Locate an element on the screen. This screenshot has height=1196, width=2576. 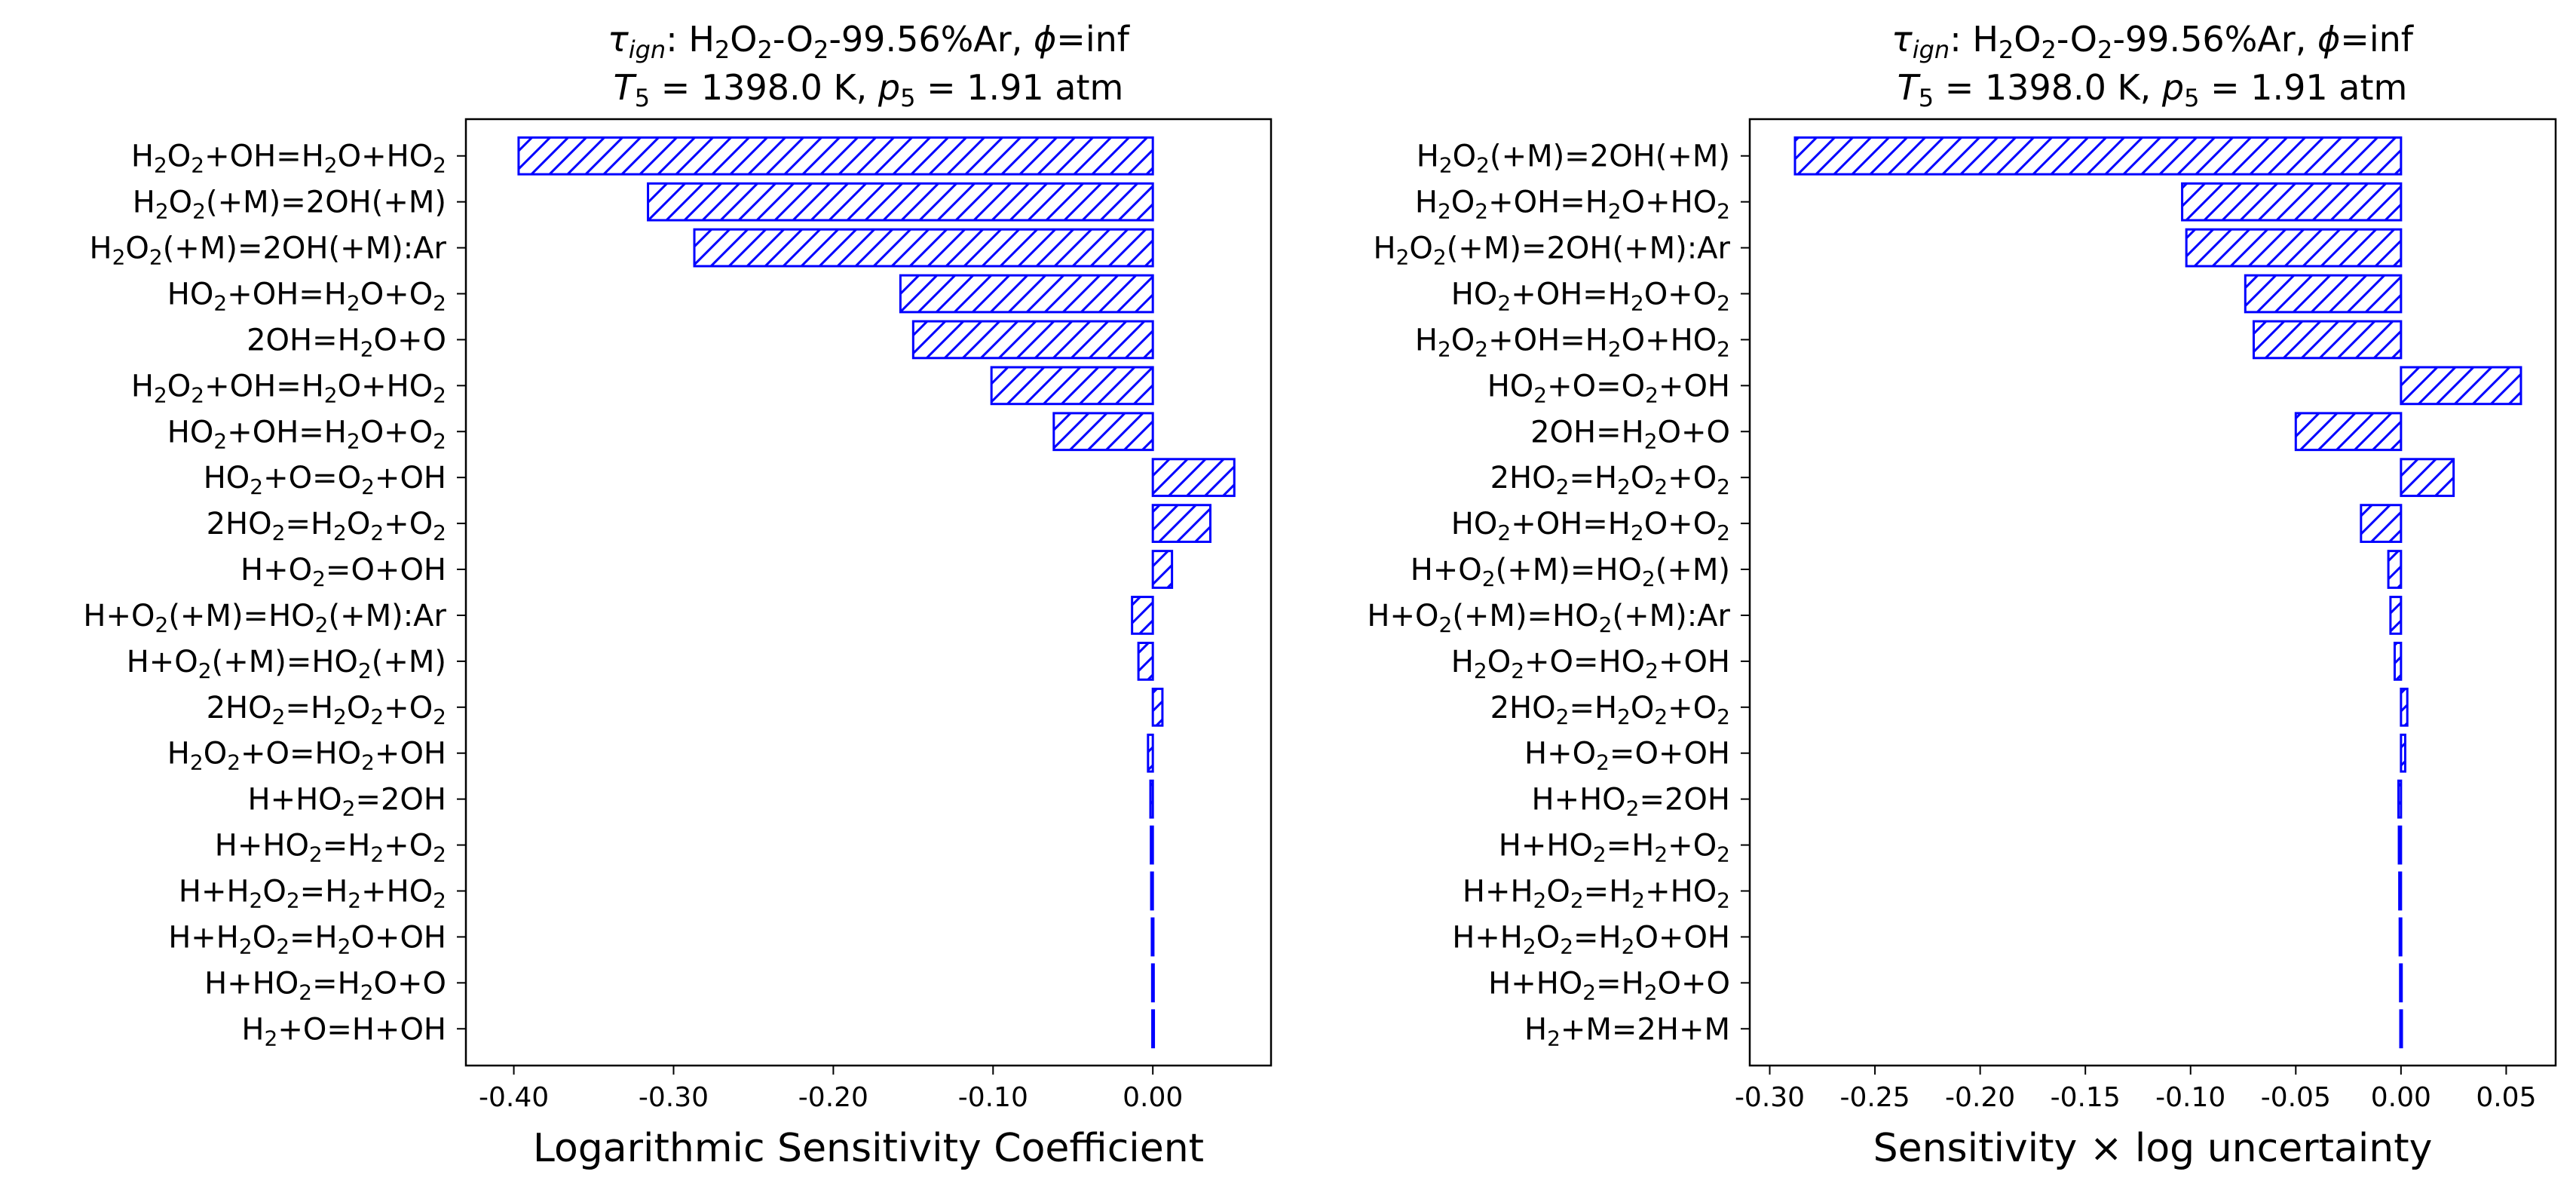
x-ticks: -0.40 -0.30 -0.20 -0.10 0.00 is located at coordinates (831, 1089).